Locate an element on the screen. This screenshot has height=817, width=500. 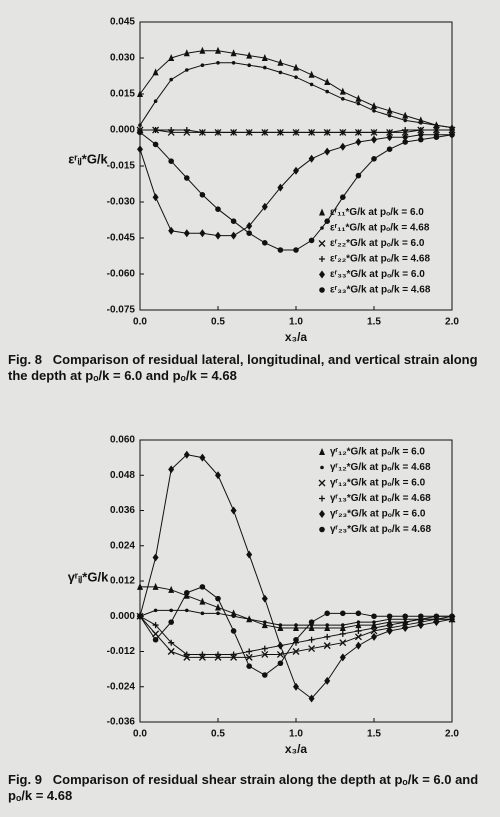
legend-entry: εʳ₁₁*G/k at pₒ/k = 6.0 is located at coordinates (371, 212).